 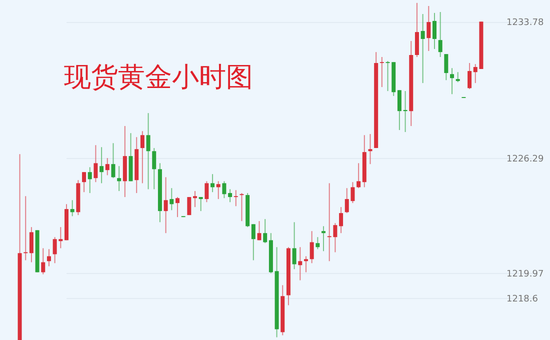 What do you see at coordinates (522, 299) in the screenshot?
I see `y-tick-label: 1218.6` at bounding box center [522, 299].